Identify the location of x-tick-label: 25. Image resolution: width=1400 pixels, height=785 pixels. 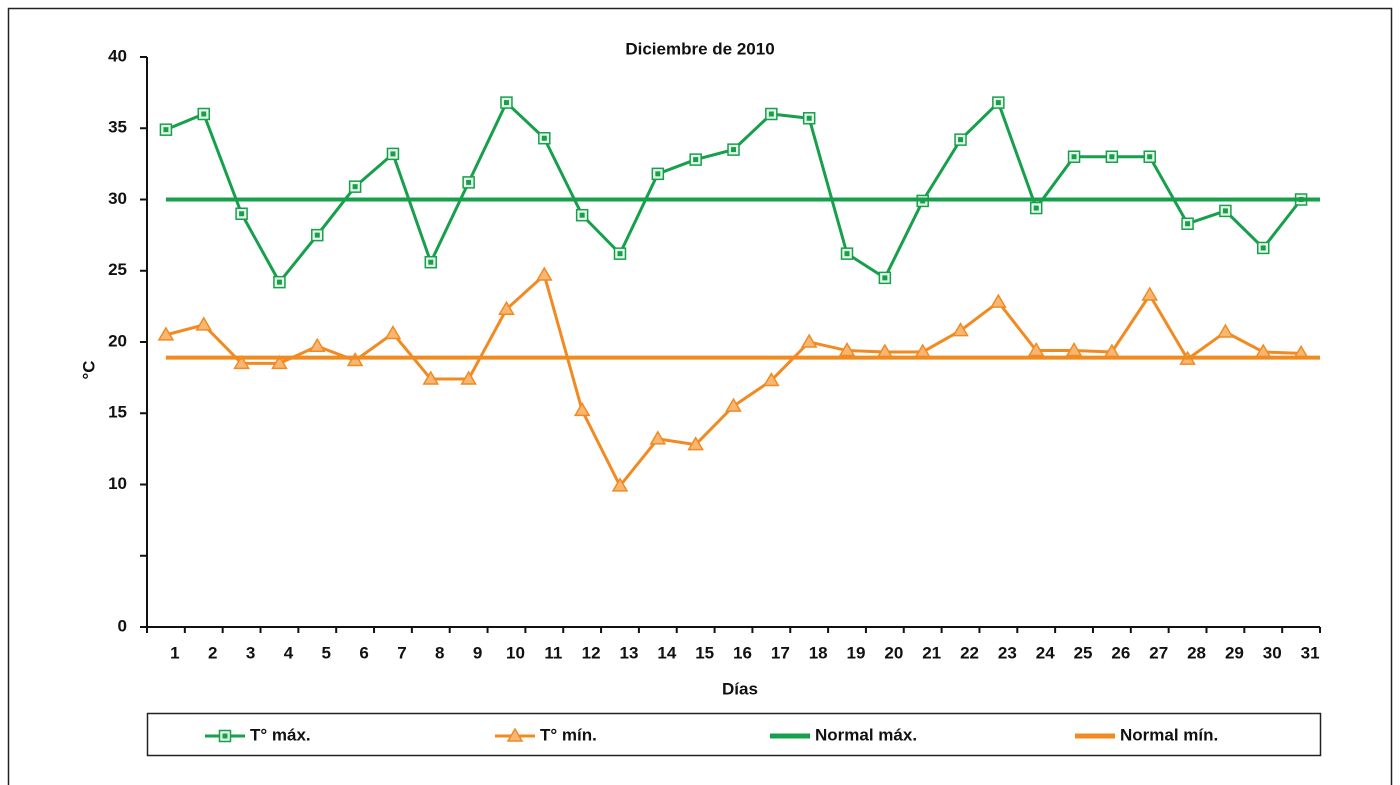
(1083, 652).